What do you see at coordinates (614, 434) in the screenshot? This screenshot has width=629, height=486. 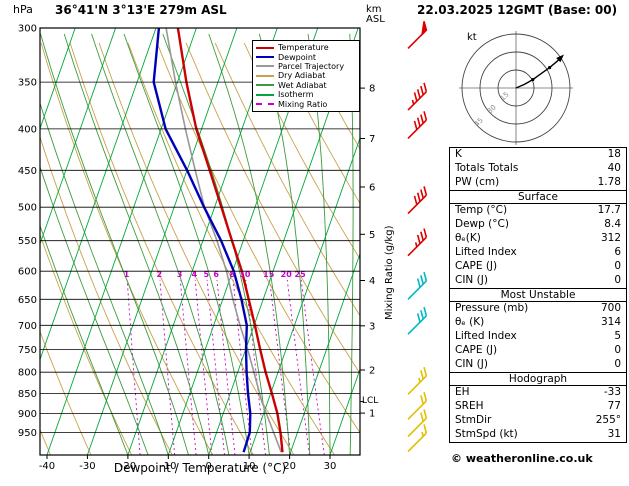 I see `stat-value: 31` at bounding box center [614, 434].